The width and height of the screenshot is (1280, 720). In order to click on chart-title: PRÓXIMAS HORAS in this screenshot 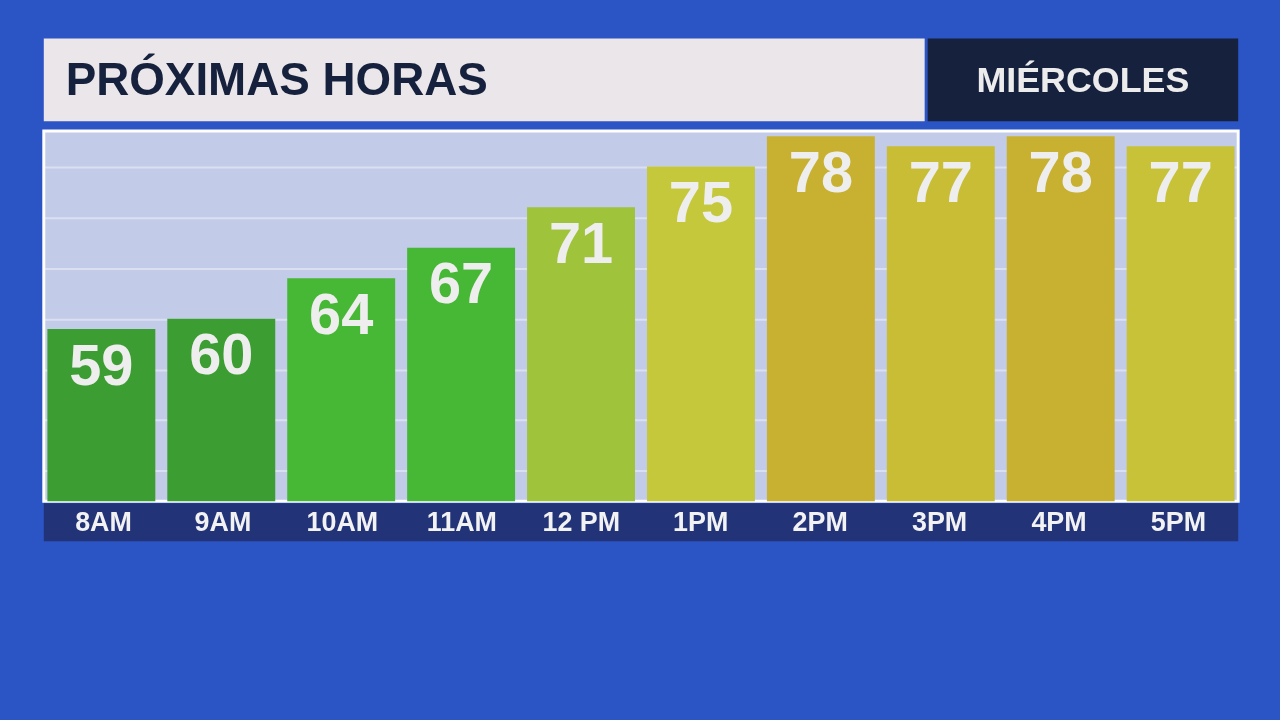, I will do `click(276, 79)`.